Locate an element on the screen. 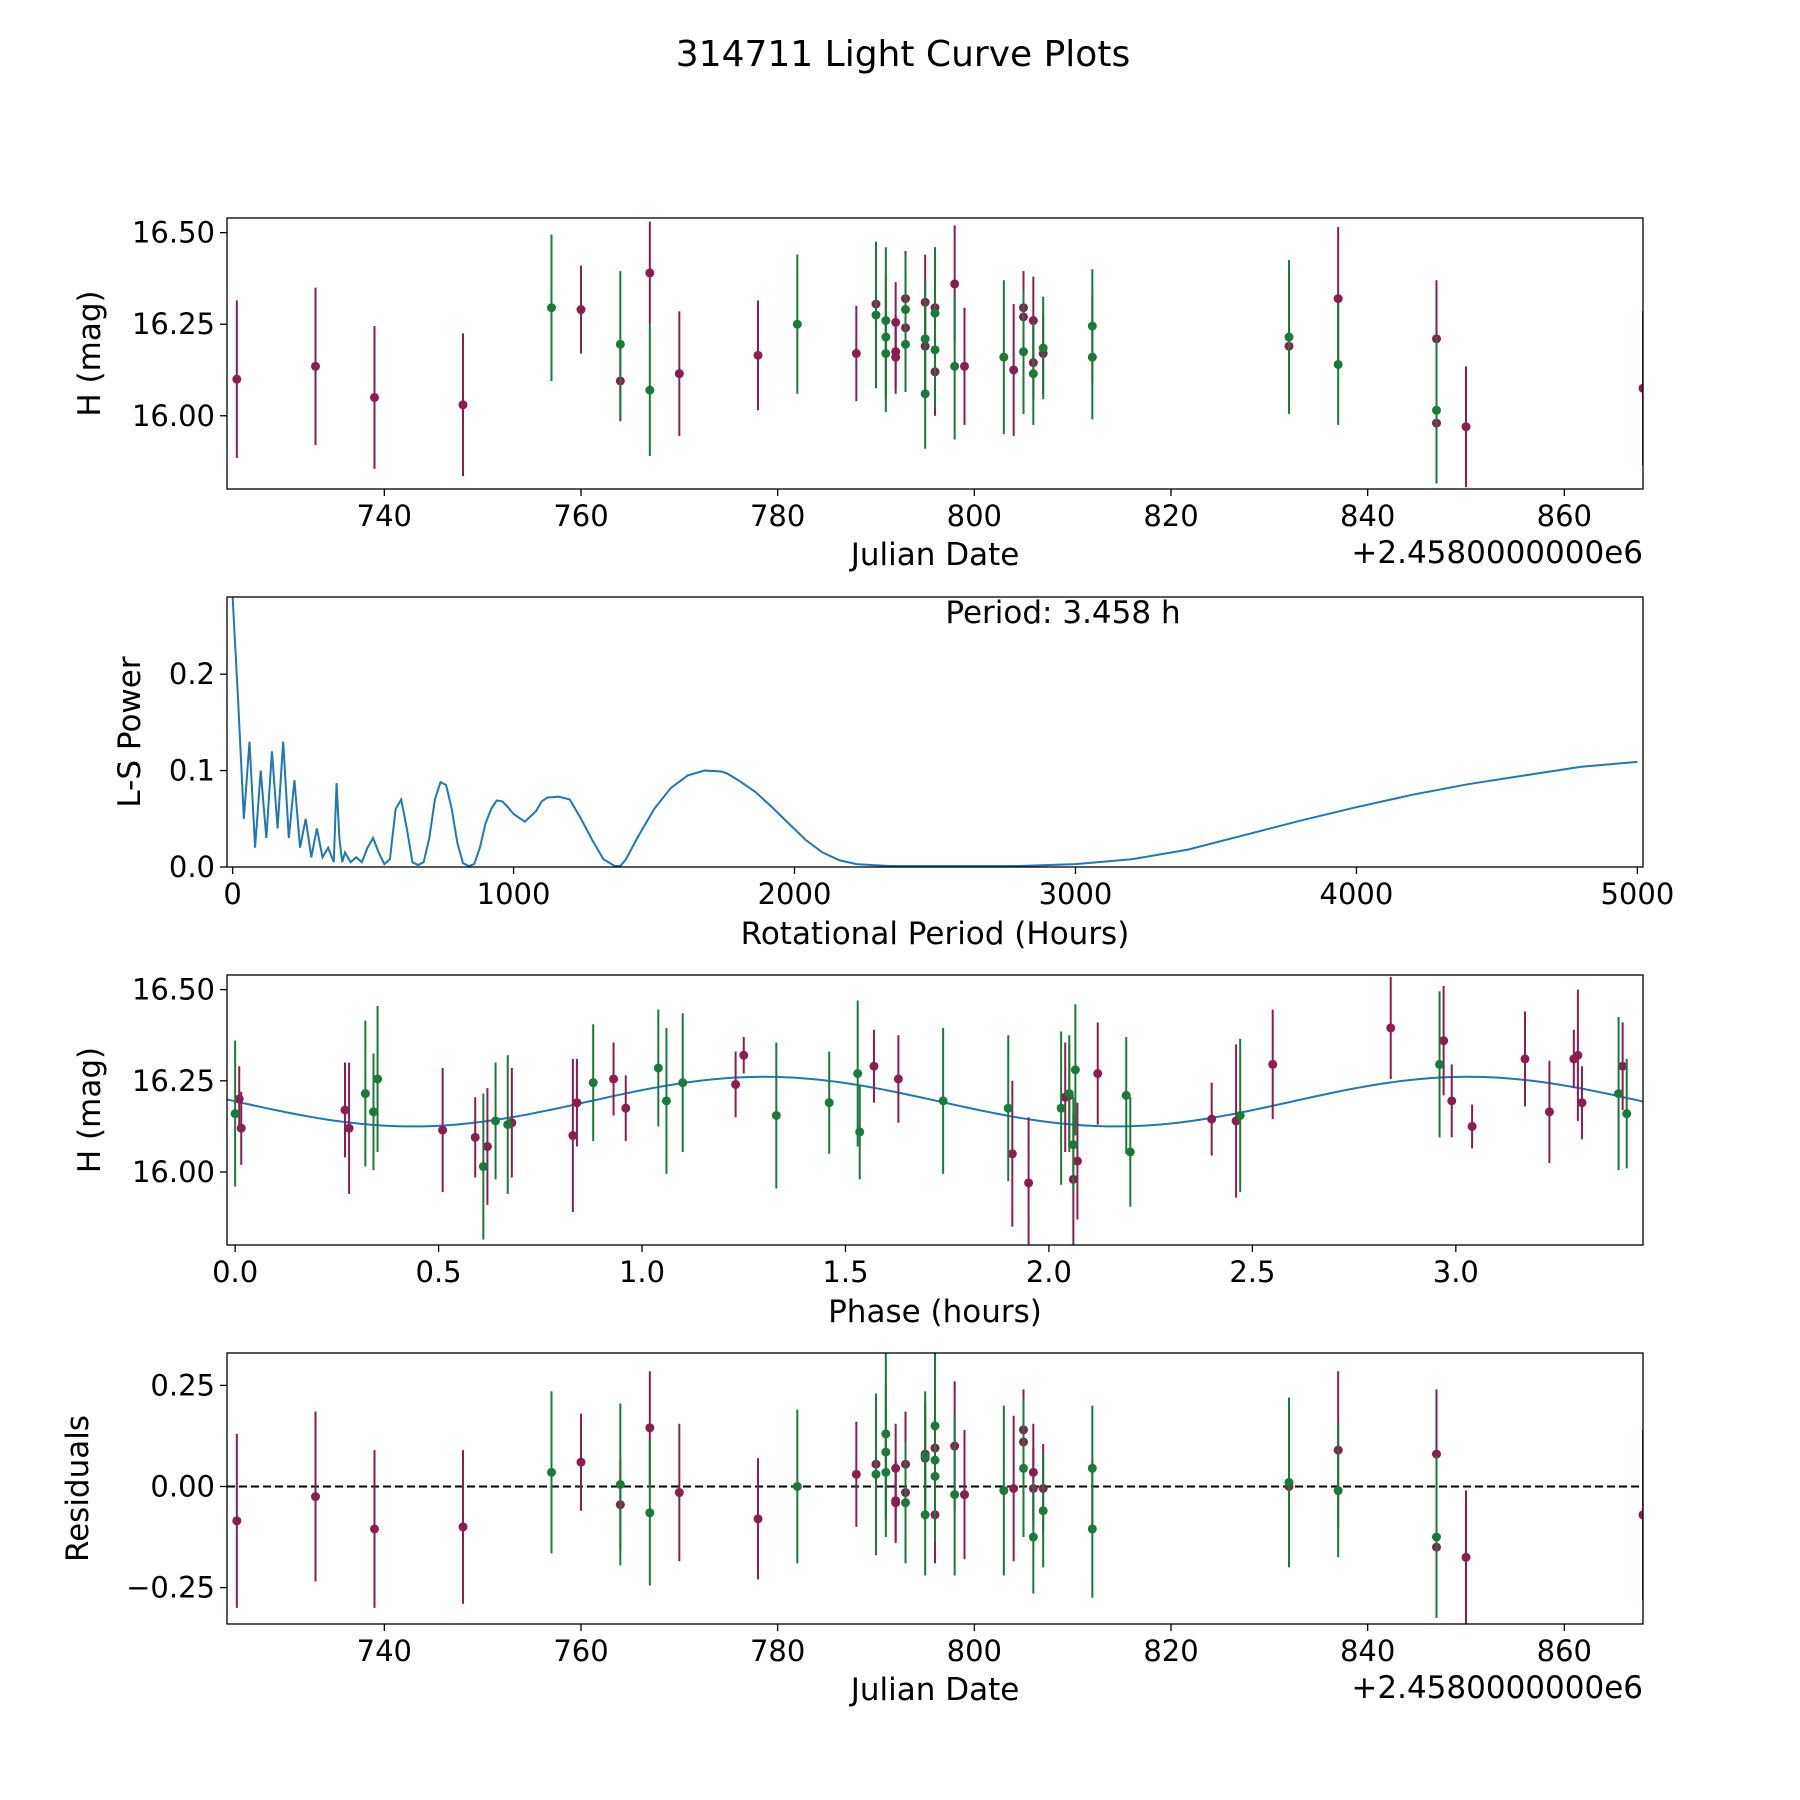 The height and width of the screenshot is (1800, 1800). x-tick-label: 840 is located at coordinates (1367, 1651).